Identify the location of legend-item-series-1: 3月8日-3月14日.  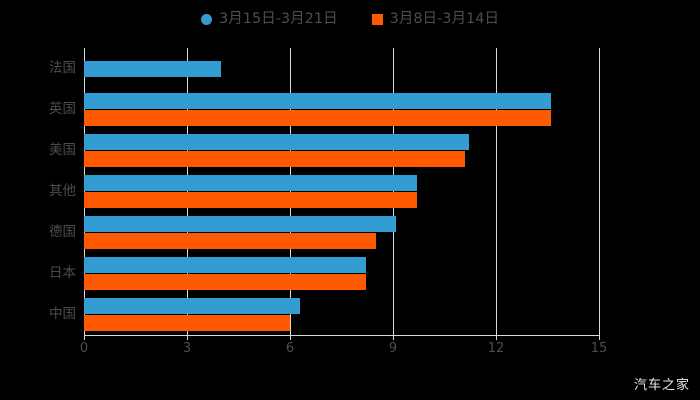
(435, 19).